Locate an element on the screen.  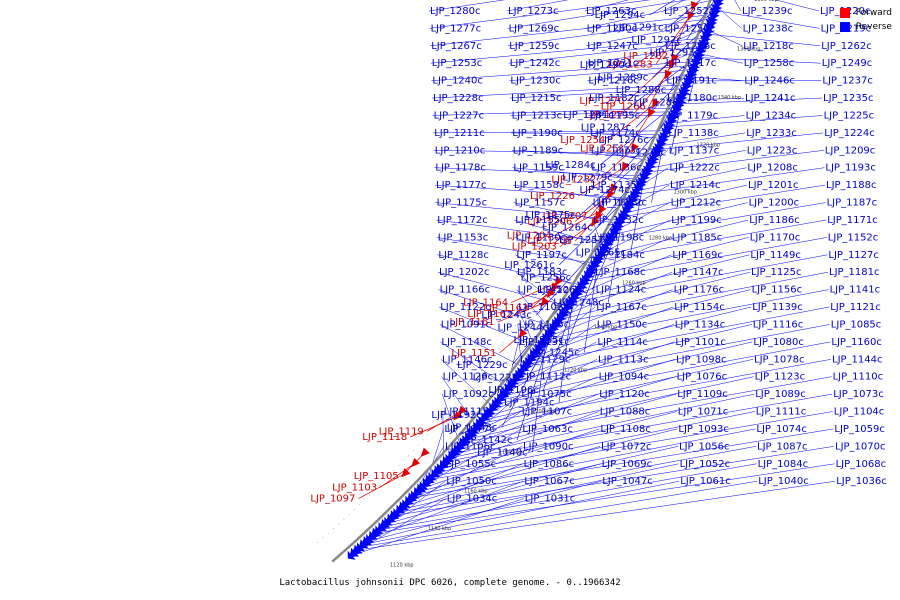
reverse-gene-label: LJP_1075c is located at coordinates (546, 394).